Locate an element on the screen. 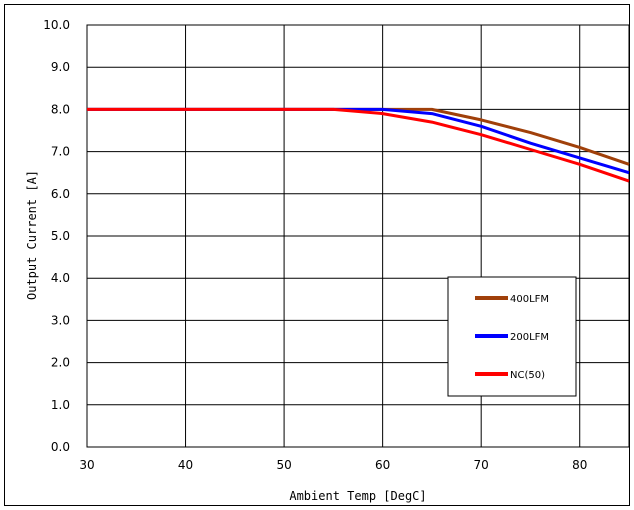  x-tick-label: 70 is located at coordinates (481, 465).